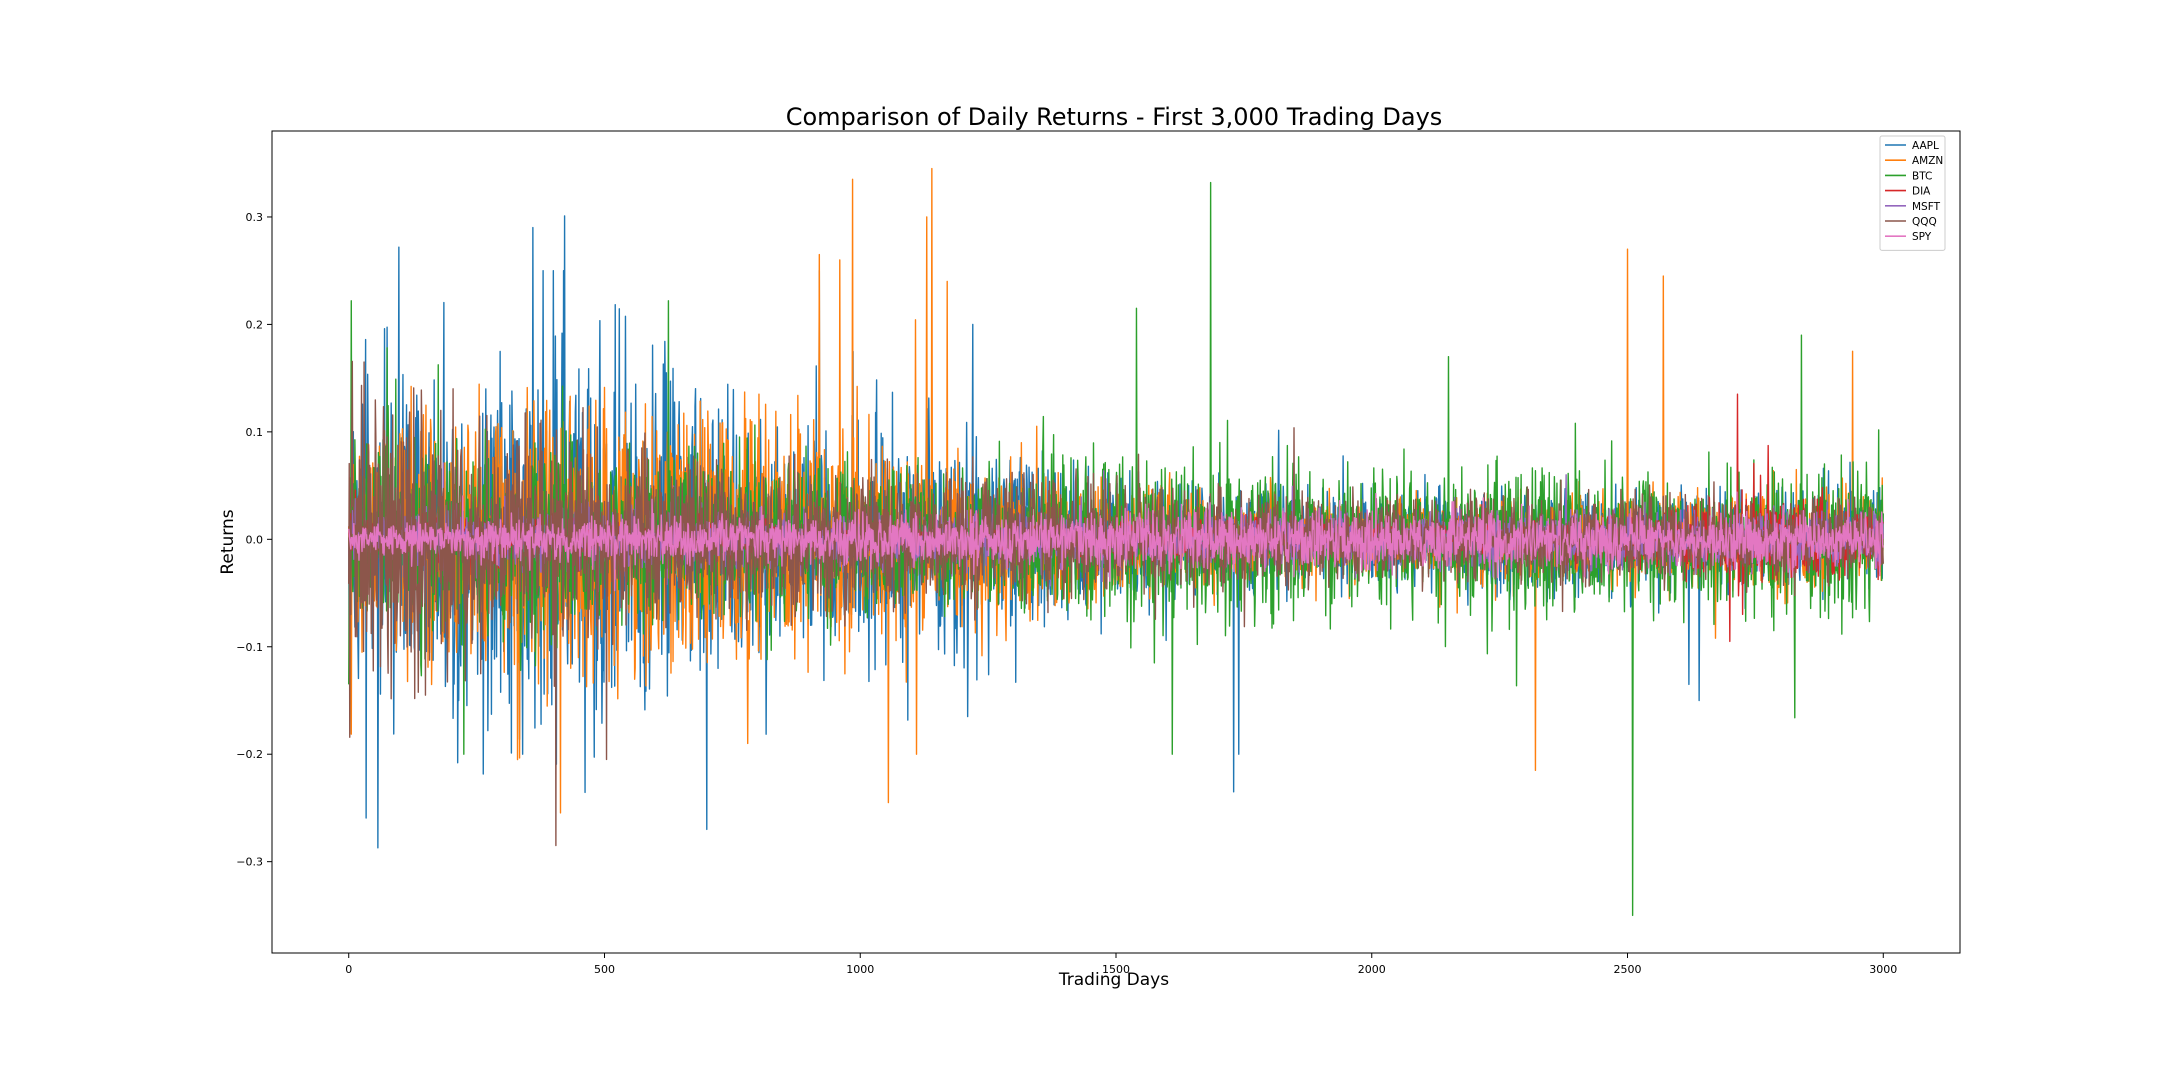  What do you see at coordinates (1372, 969) in the screenshot?
I see `x-tick-label: 2000` at bounding box center [1372, 969].